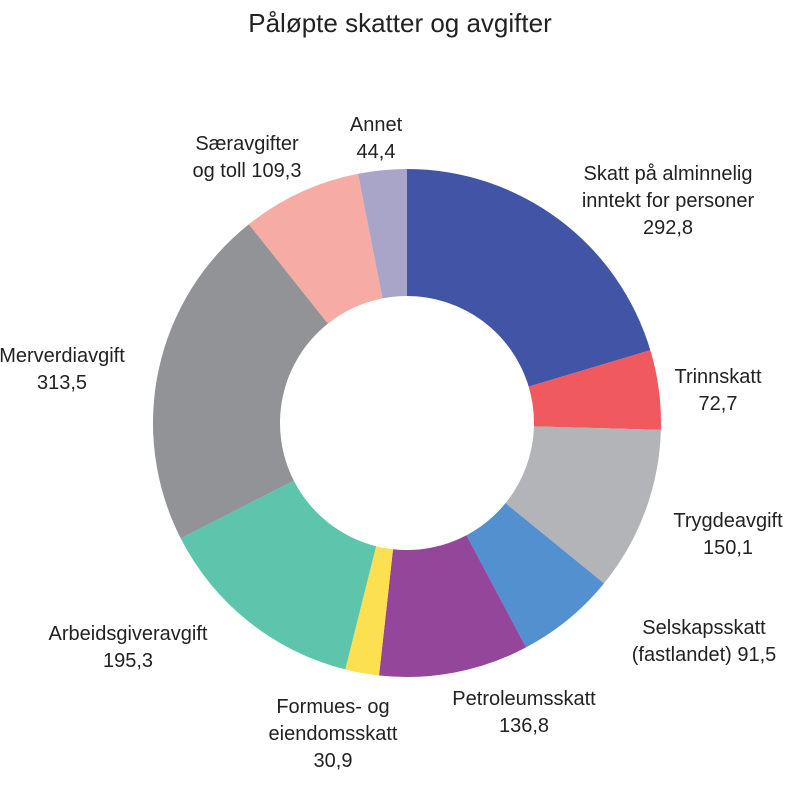  I want to click on slice-label-2: Trygdeavgift 150,1, so click(728, 534).